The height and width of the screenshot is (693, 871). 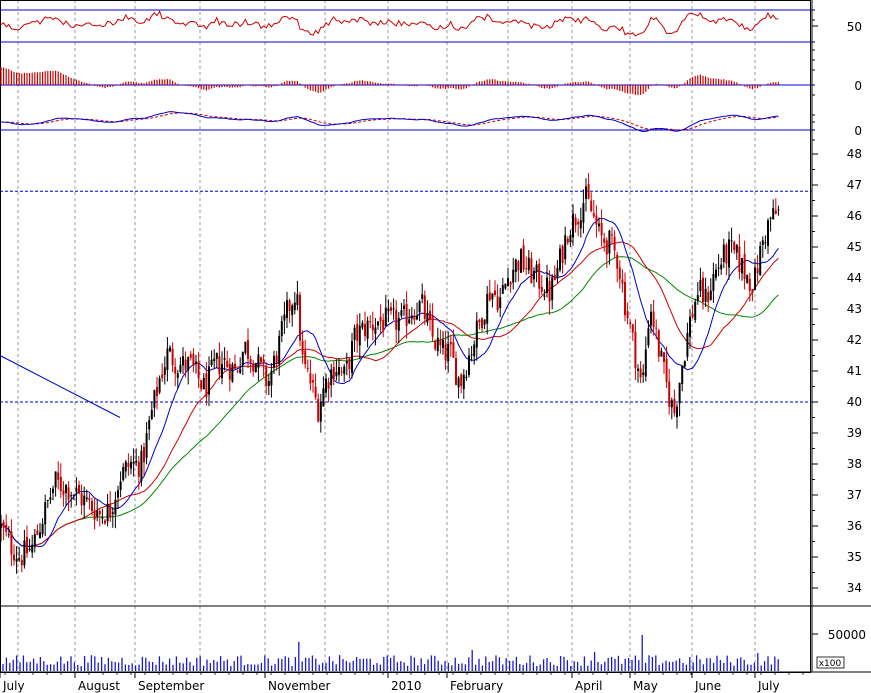 What do you see at coordinates (854, 216) in the screenshot?
I see `price-tick-label: 46` at bounding box center [854, 216].